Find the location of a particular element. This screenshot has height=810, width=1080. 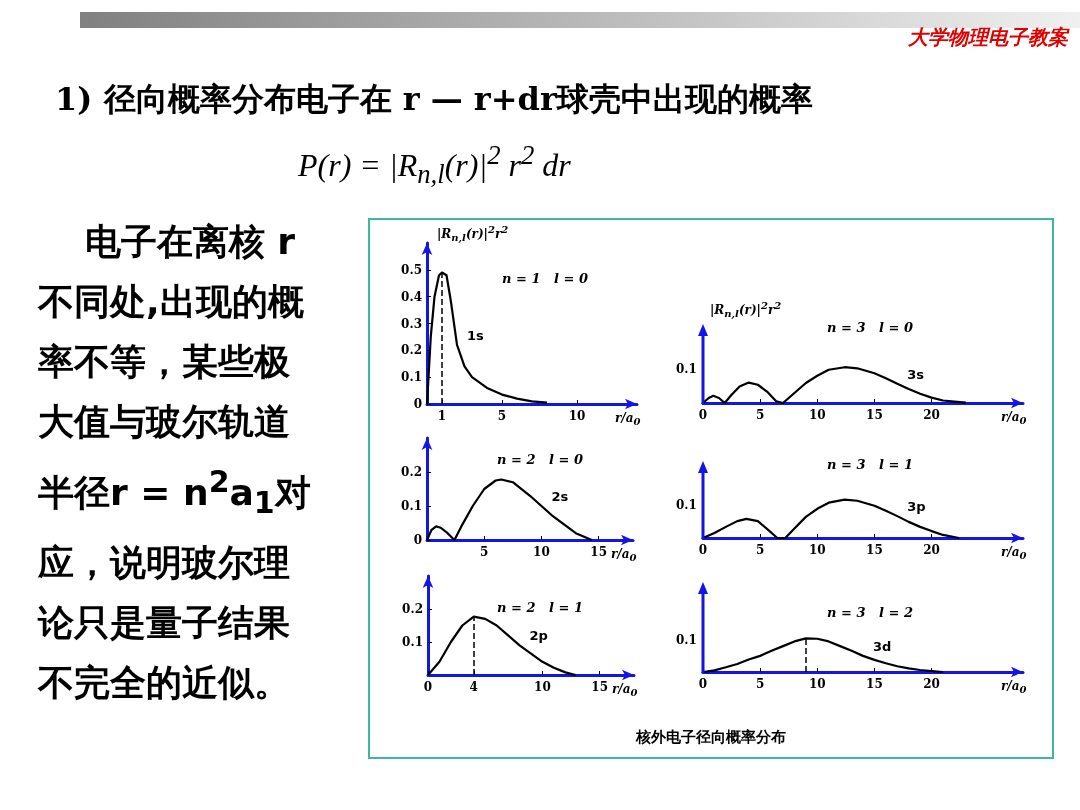

series-label: 3d is located at coordinates (882, 646).